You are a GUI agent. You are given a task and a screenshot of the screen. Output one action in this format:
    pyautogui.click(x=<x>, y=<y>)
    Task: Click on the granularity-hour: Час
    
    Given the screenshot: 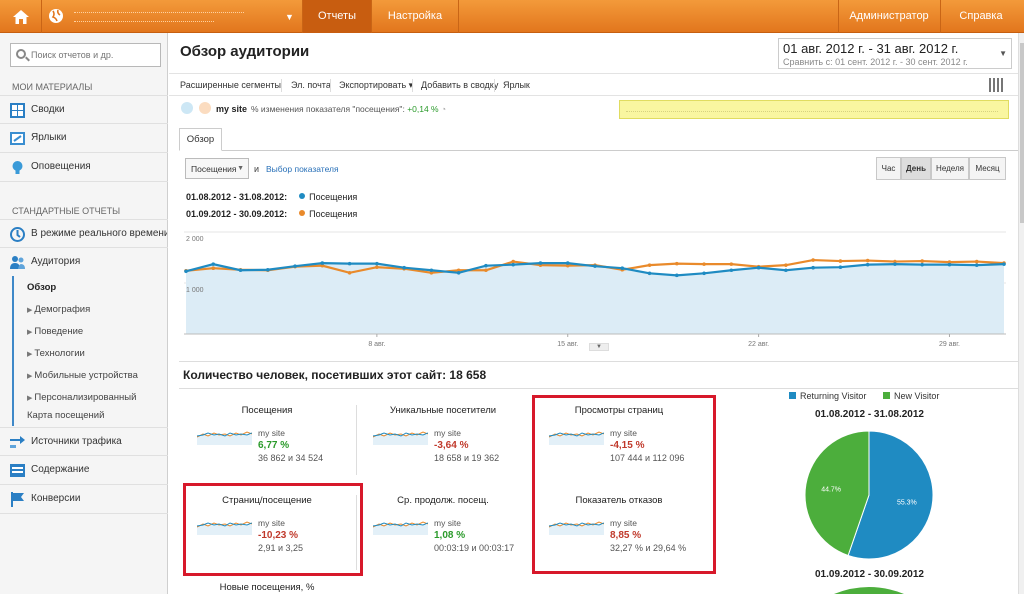 What is the action you would take?
    pyautogui.click(x=888, y=168)
    